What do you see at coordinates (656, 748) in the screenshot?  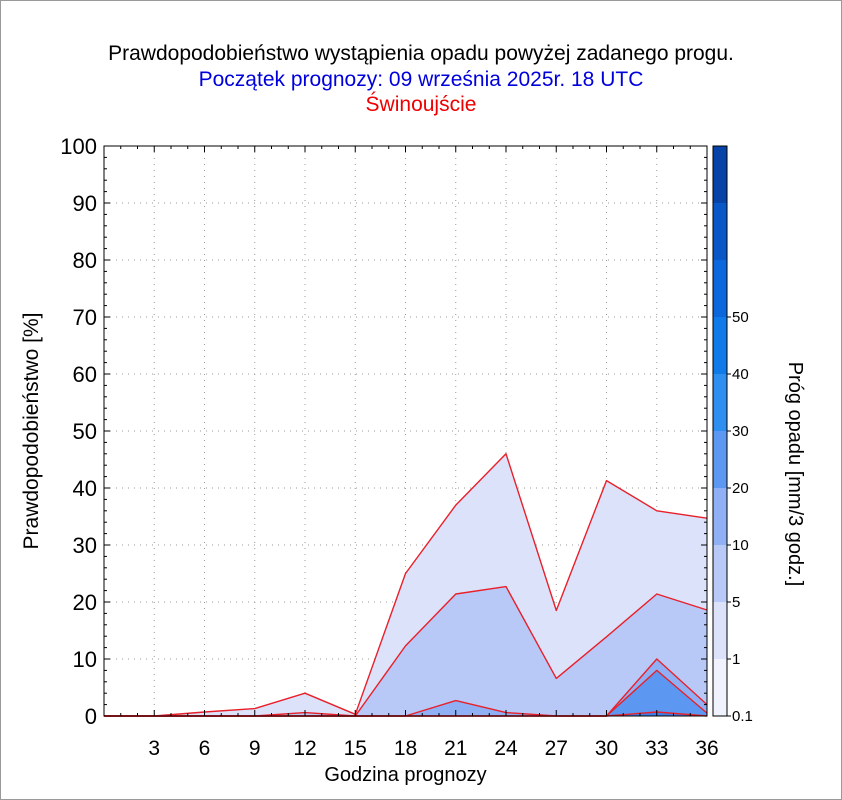 I see `x-tick-label: 33` at bounding box center [656, 748].